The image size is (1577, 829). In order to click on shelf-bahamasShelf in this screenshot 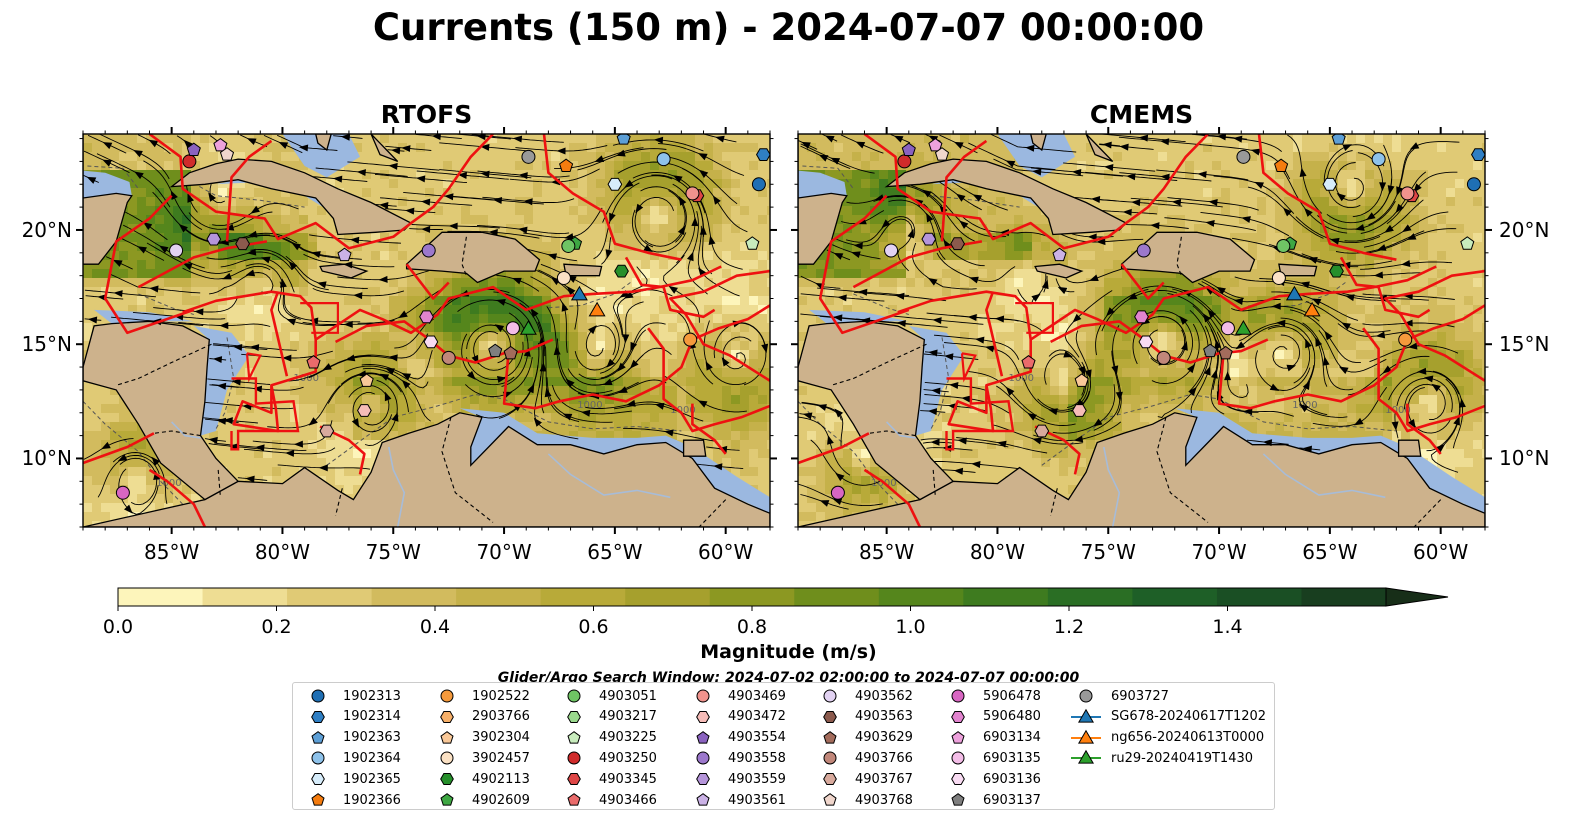, I will do `click(321, 156)`.